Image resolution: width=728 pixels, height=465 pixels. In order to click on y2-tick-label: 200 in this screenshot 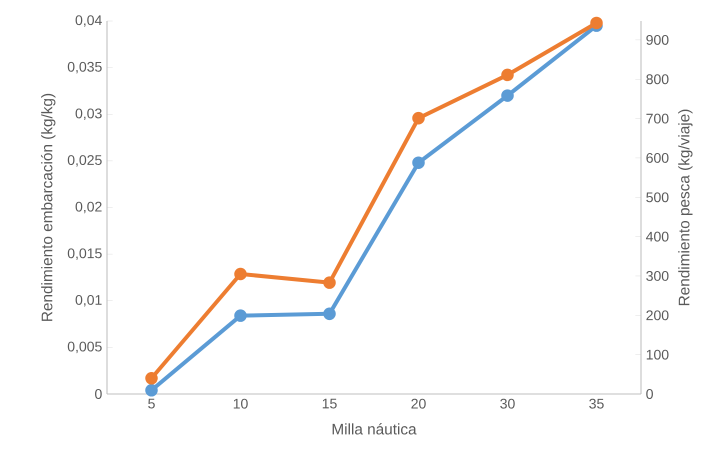, I will do `click(657, 315)`.